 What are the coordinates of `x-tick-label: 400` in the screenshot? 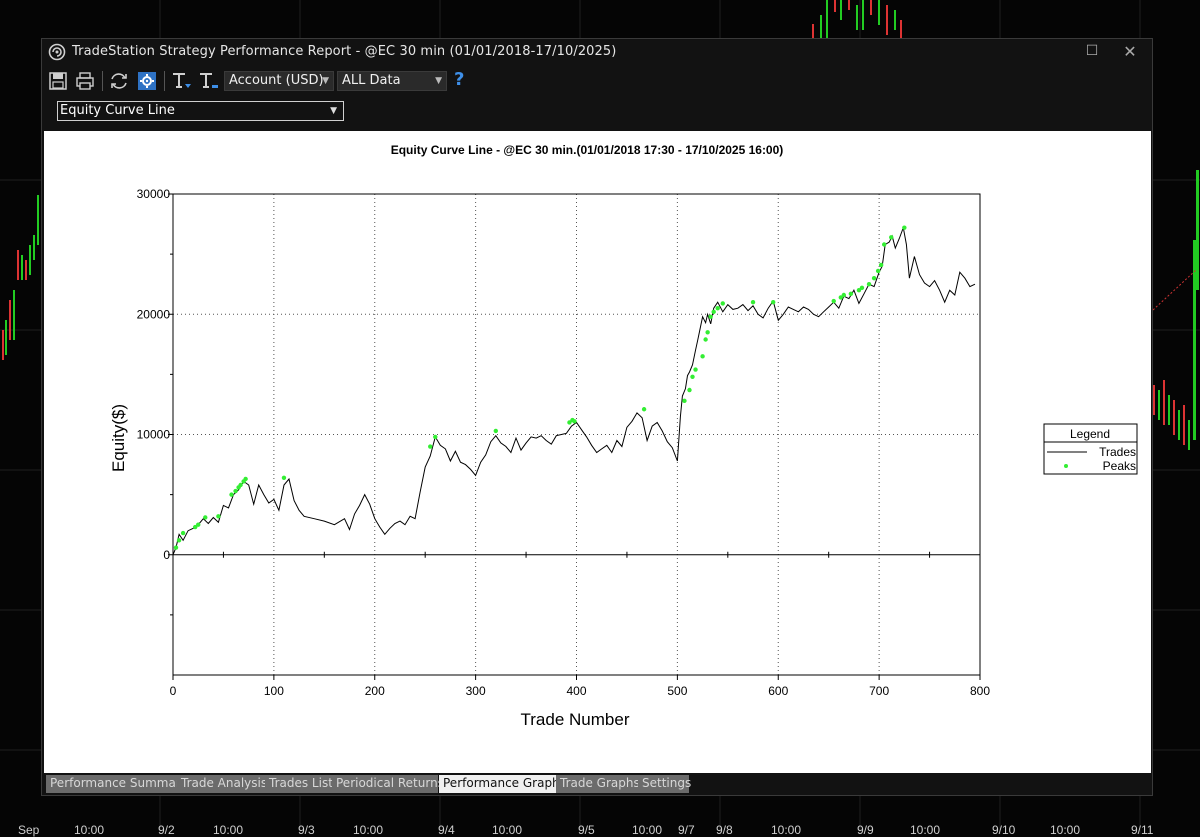 It's located at (576, 691).